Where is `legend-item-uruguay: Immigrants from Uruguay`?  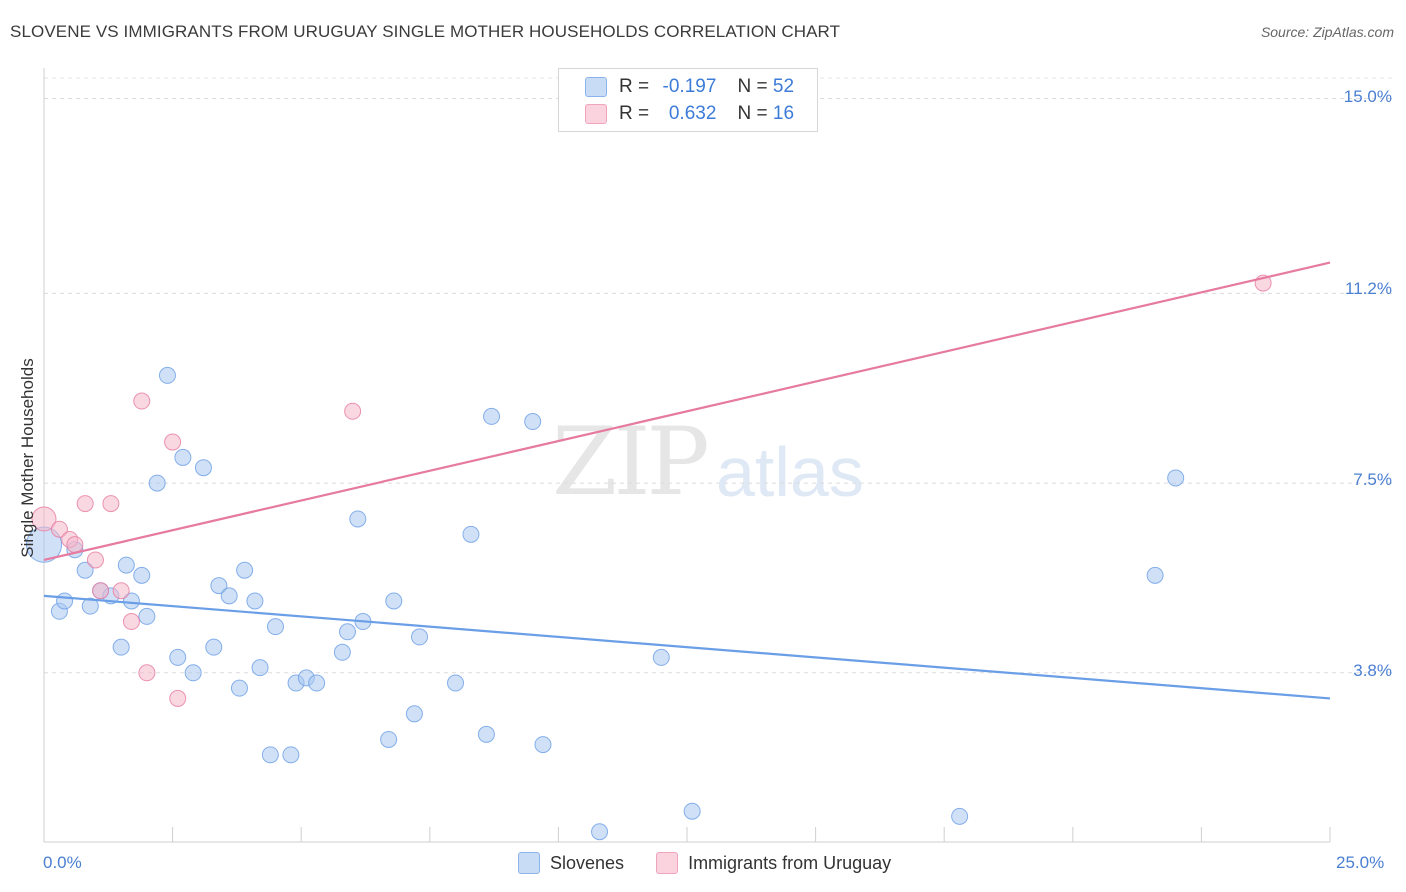 legend-item-uruguay: Immigrants from Uruguay is located at coordinates (773, 863).